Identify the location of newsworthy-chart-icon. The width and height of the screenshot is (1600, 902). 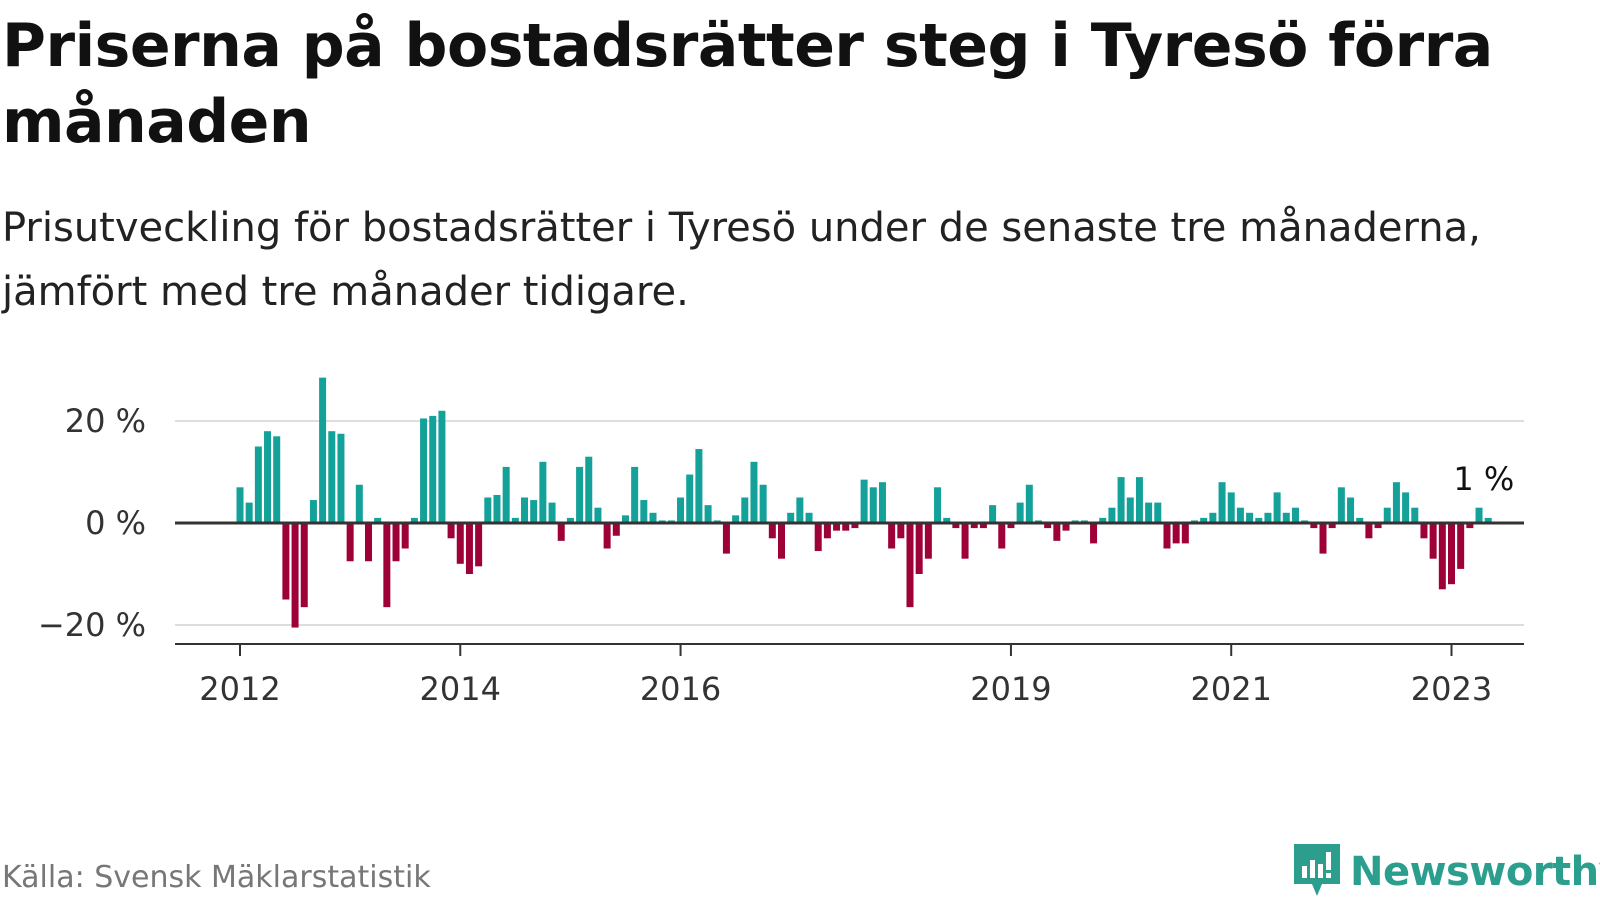
(1317, 872).